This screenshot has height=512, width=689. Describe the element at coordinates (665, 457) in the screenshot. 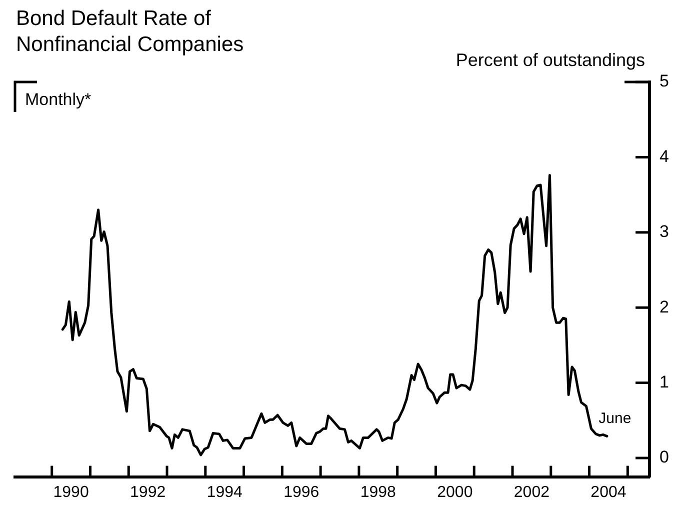

I see `y-tick-label: 0` at that location.